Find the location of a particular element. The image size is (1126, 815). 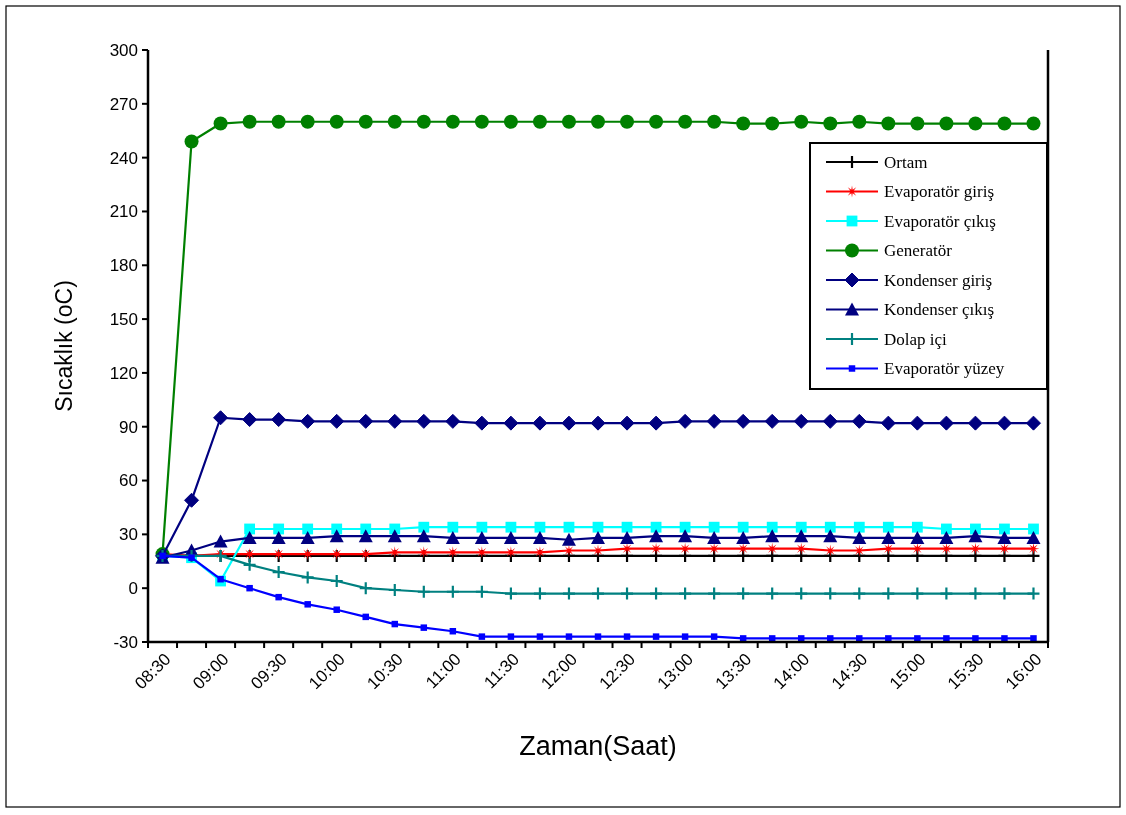

y-tick-label: 120 is located at coordinates (123, 373).